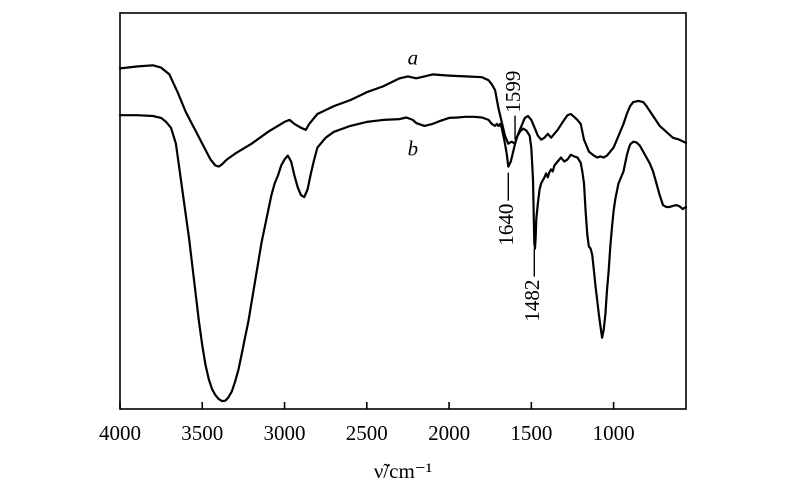  I want to click on peak-1482-label: 1482, so click(532, 301).